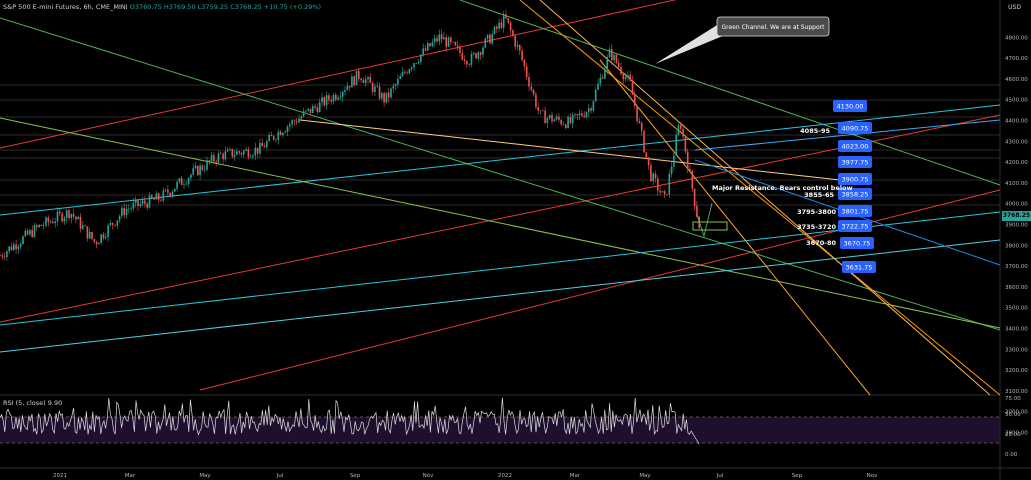 This screenshot has width=1031, height=480. What do you see at coordinates (1016, 101) in the screenshot?
I see `price-axis-tick-label: 4500.00` at bounding box center [1016, 101].